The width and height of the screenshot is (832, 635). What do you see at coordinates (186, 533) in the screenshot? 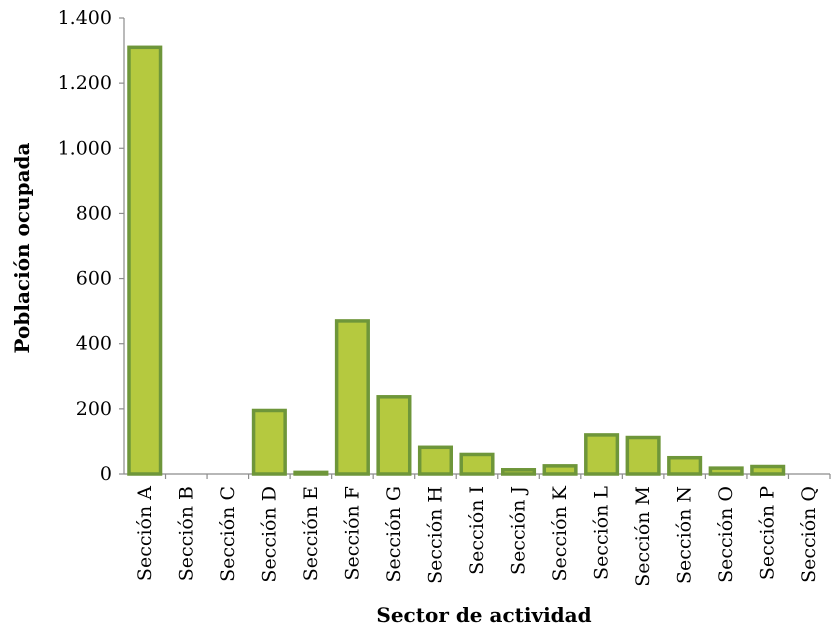
I see `x-tick-label: Sección B` at bounding box center [186, 533].